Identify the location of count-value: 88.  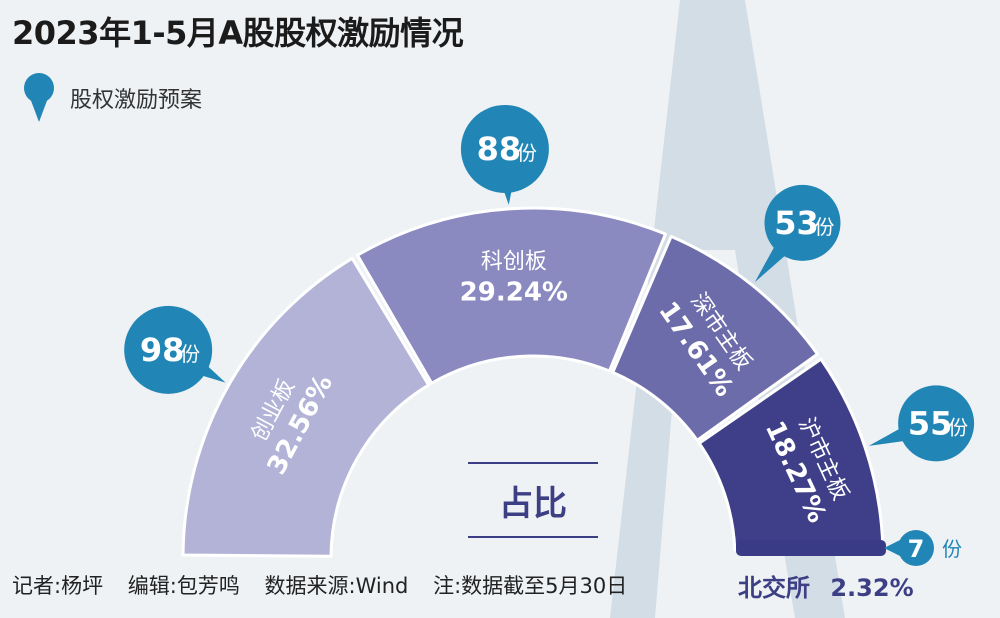
(499, 149).